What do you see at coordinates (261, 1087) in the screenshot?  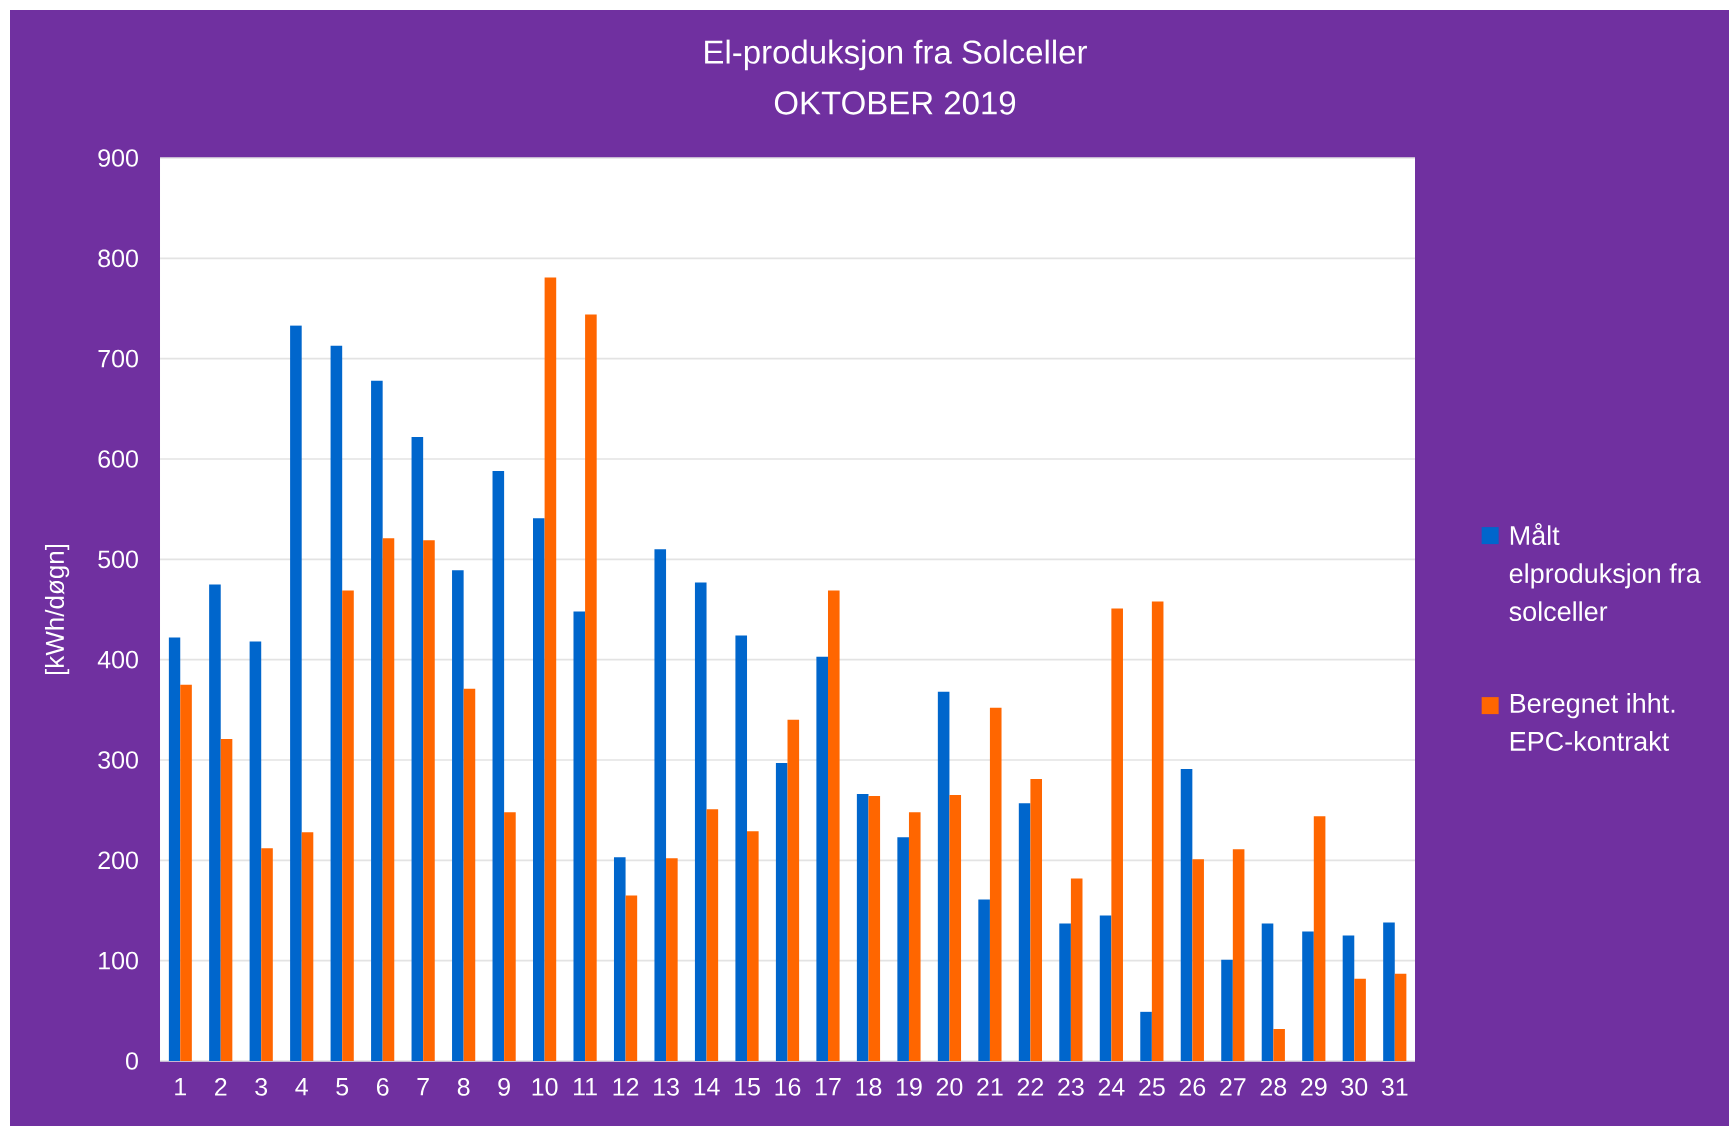 I see `x-tick-label: 3` at bounding box center [261, 1087].